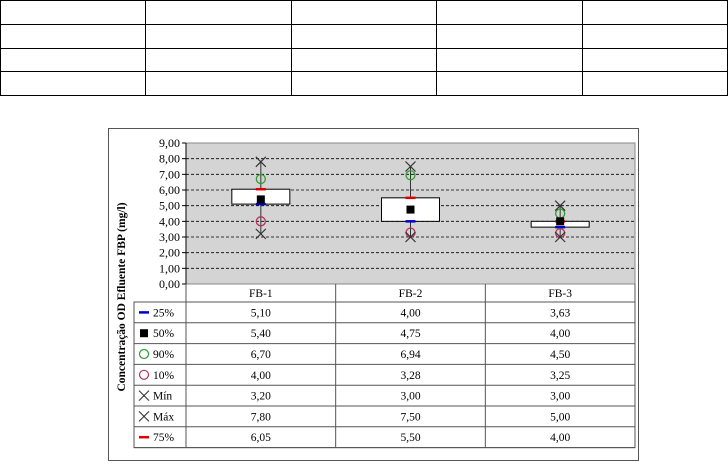 The height and width of the screenshot is (465, 728). I want to click on category-label: FB-2, so click(411, 294).